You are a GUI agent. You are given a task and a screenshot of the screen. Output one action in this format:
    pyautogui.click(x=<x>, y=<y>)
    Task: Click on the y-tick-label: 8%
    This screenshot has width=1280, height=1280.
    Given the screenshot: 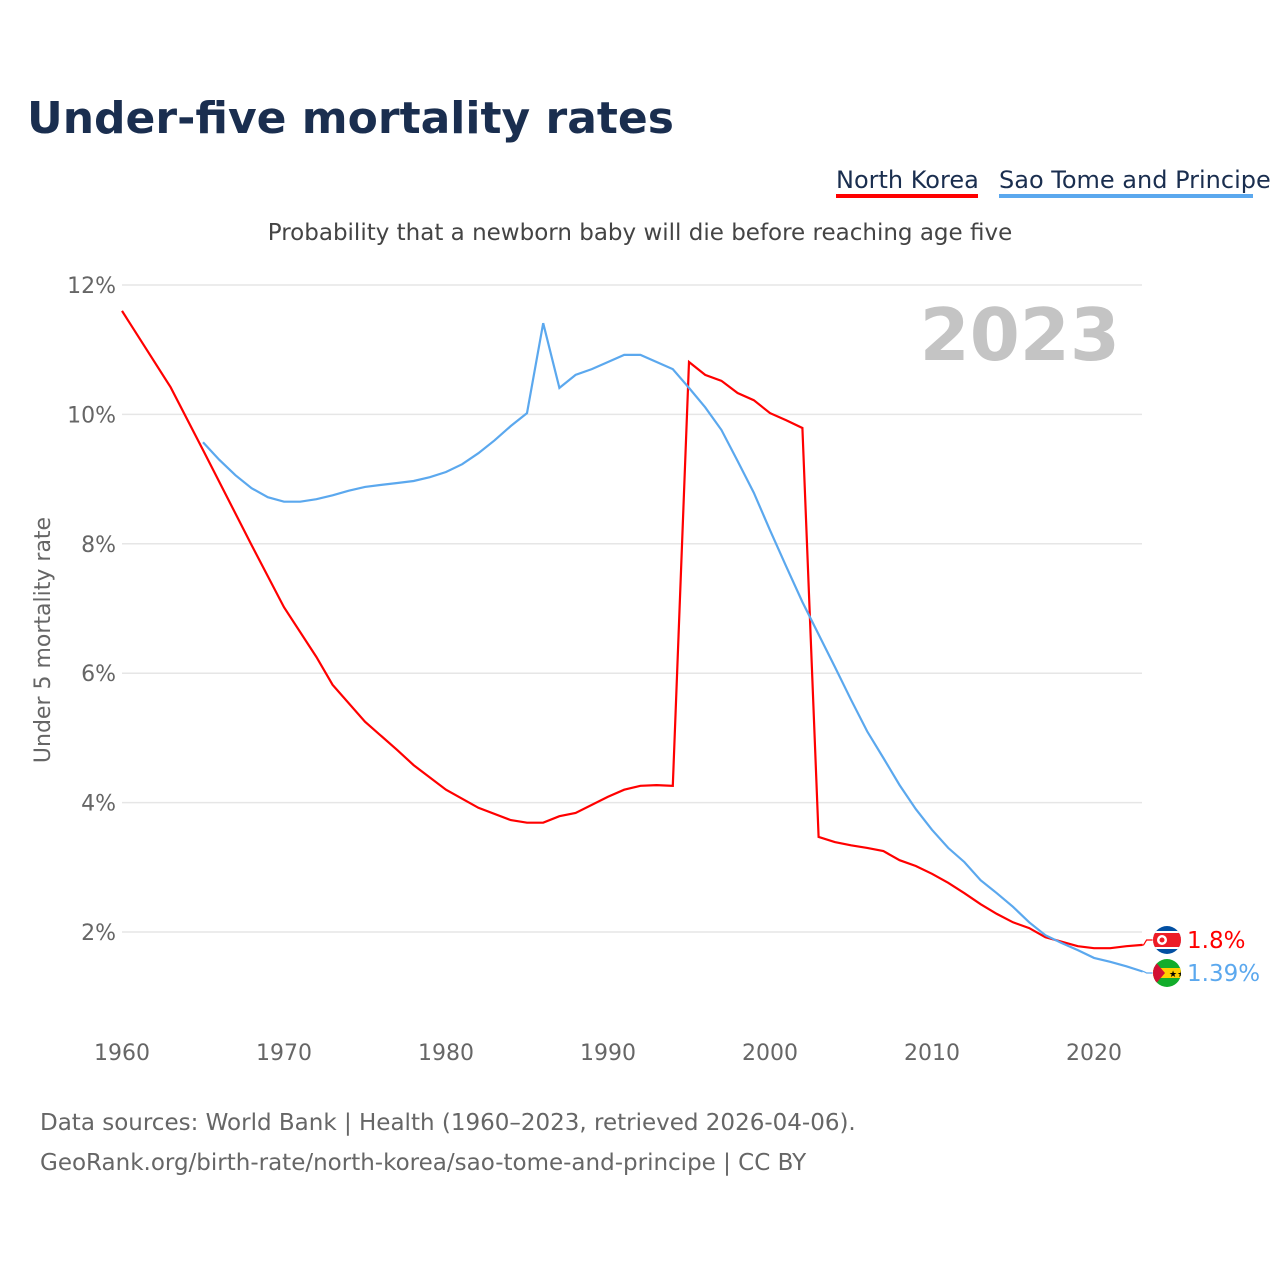 What is the action you would take?
    pyautogui.click(x=98, y=545)
    